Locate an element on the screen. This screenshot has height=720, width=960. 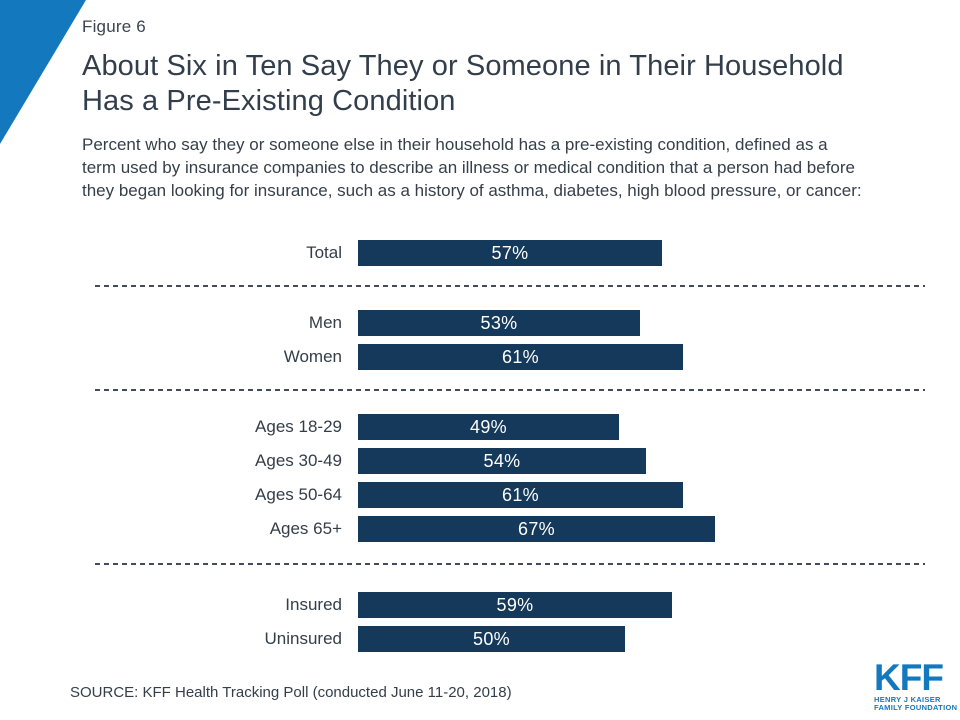
chart-row-ages-65-plus: Ages 65+ 67% is located at coordinates (480, 529).